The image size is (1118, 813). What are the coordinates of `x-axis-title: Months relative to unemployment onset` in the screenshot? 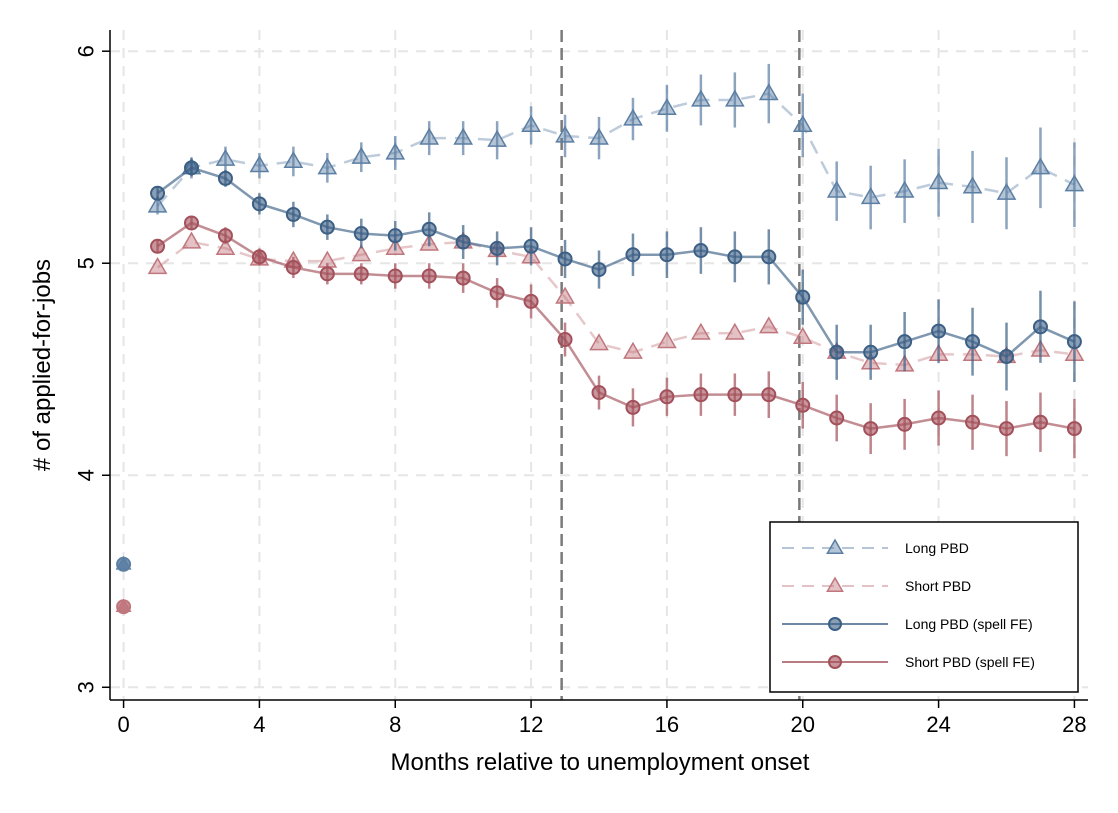 It's located at (600, 762).